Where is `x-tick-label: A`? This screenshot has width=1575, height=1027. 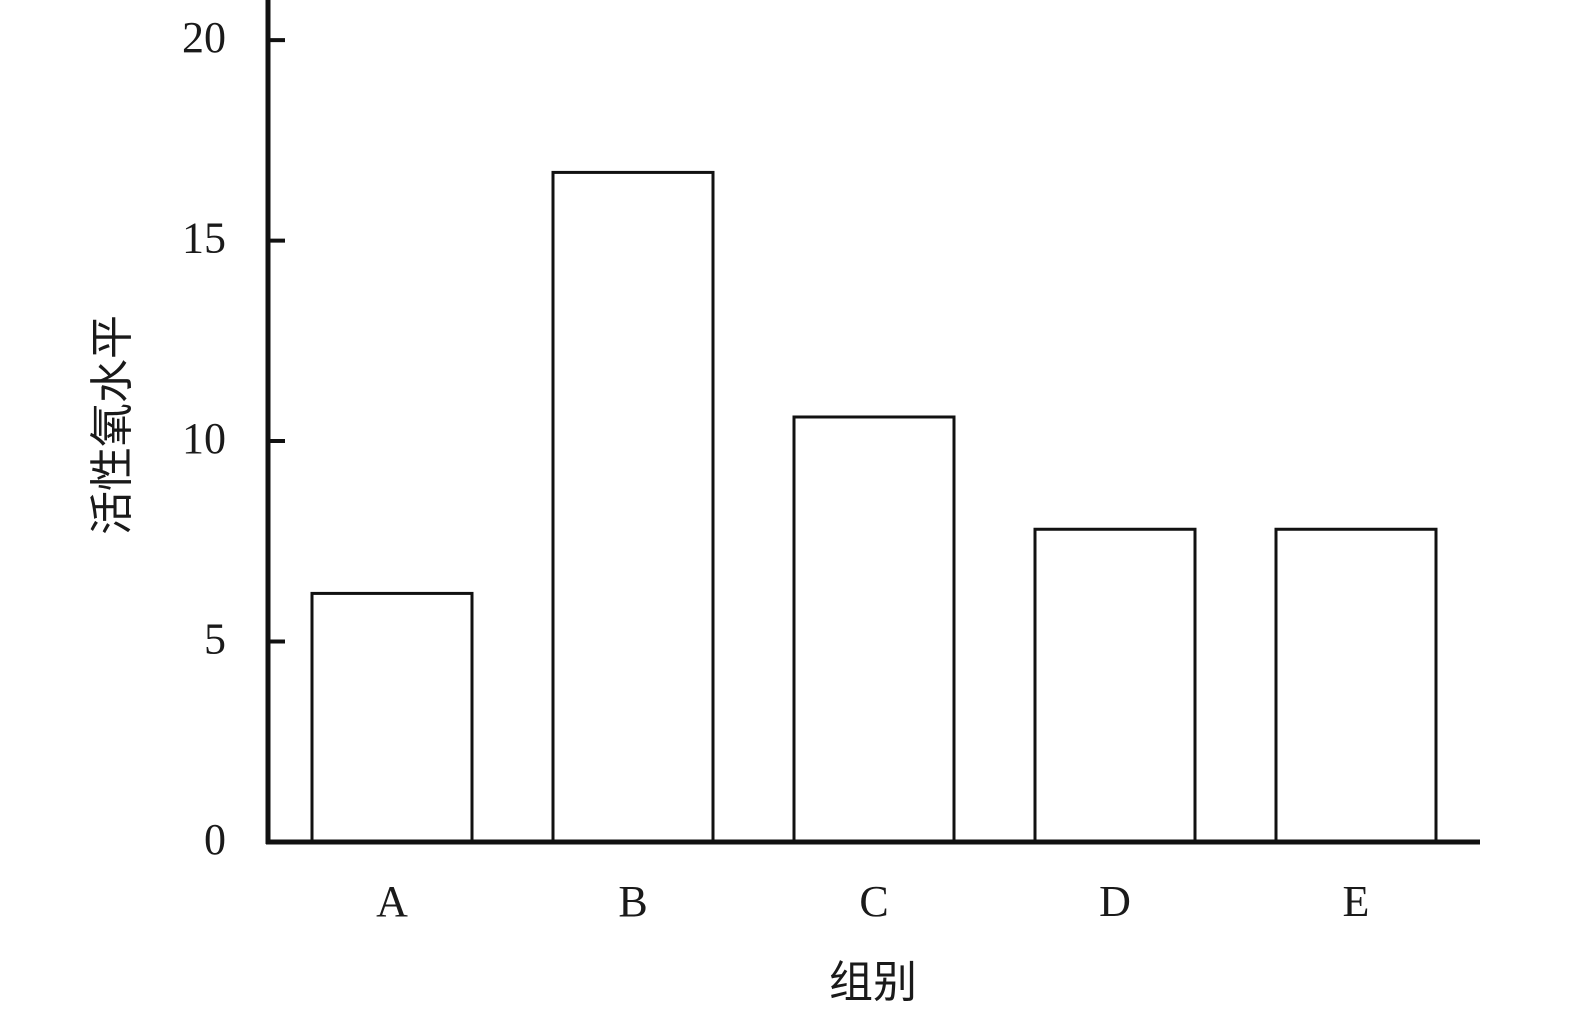 x-tick-label: A is located at coordinates (392, 901).